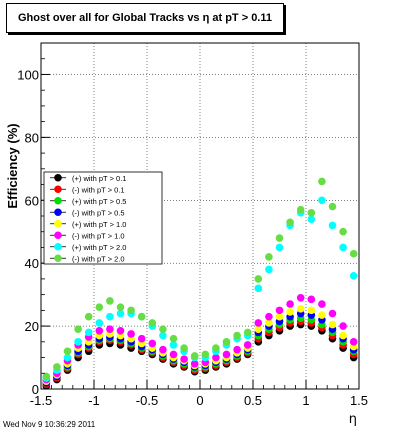 This screenshot has height=433, width=400. I want to click on x-axis-label: η, so click(353, 419).